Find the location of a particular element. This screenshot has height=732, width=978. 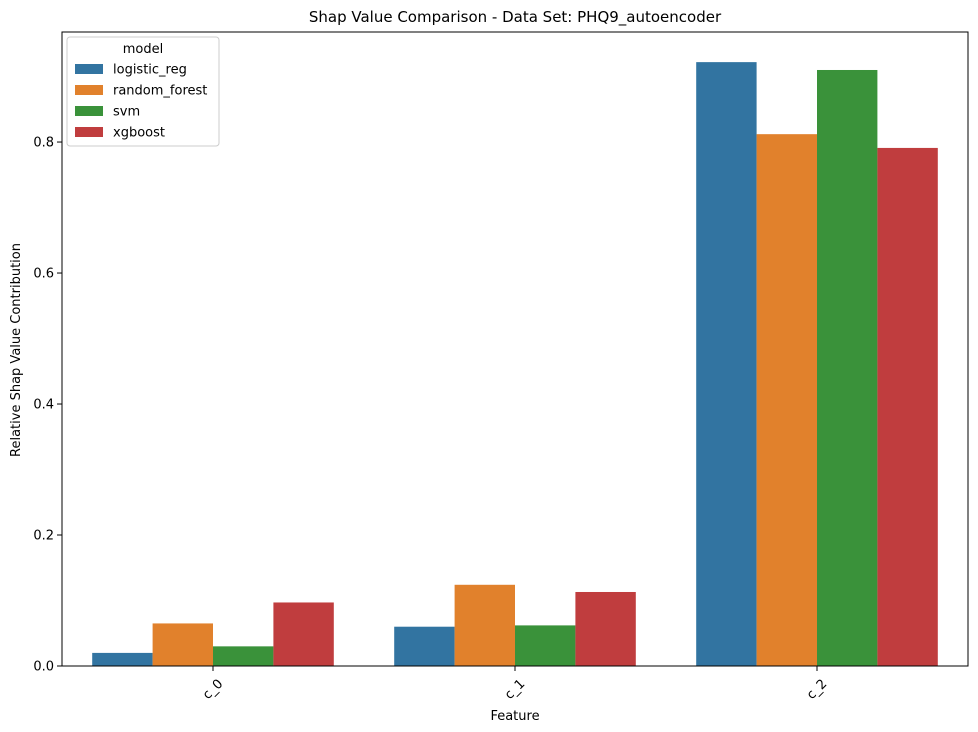

legend-title: model is located at coordinates (143, 49).